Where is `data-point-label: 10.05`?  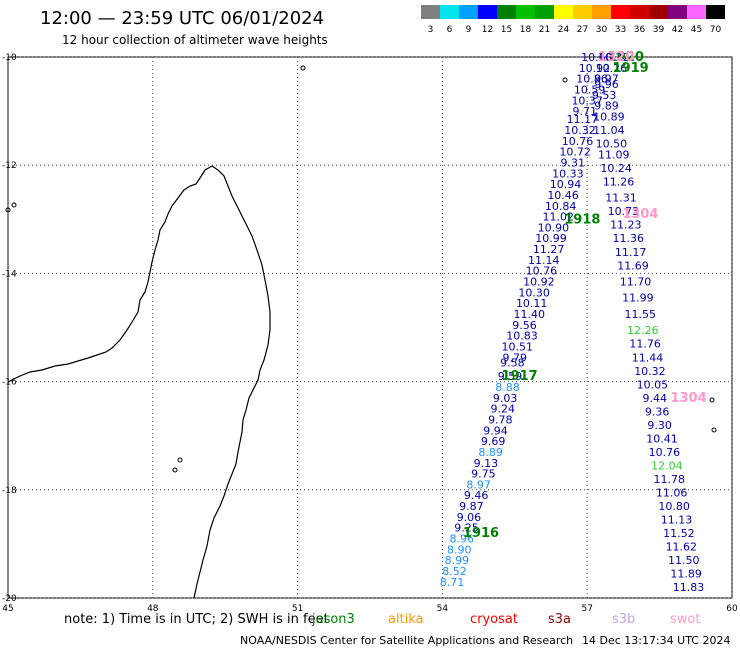
data-point-label: 10.05 is located at coordinates (653, 384).